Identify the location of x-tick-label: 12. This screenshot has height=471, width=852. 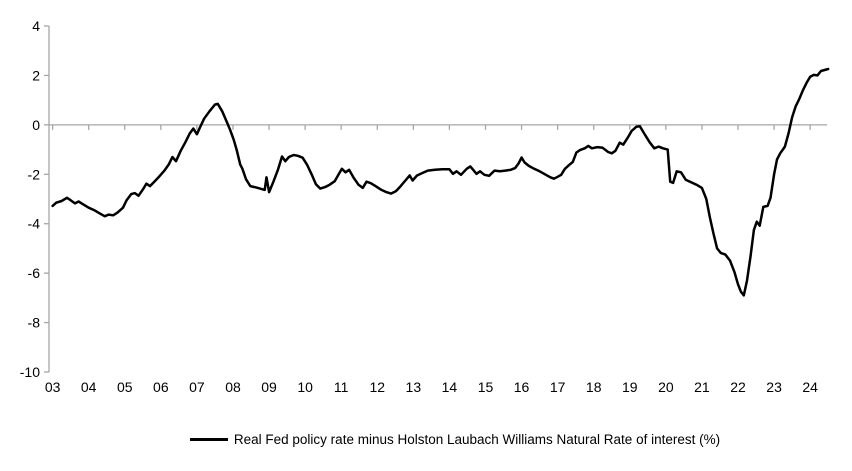
(377, 387).